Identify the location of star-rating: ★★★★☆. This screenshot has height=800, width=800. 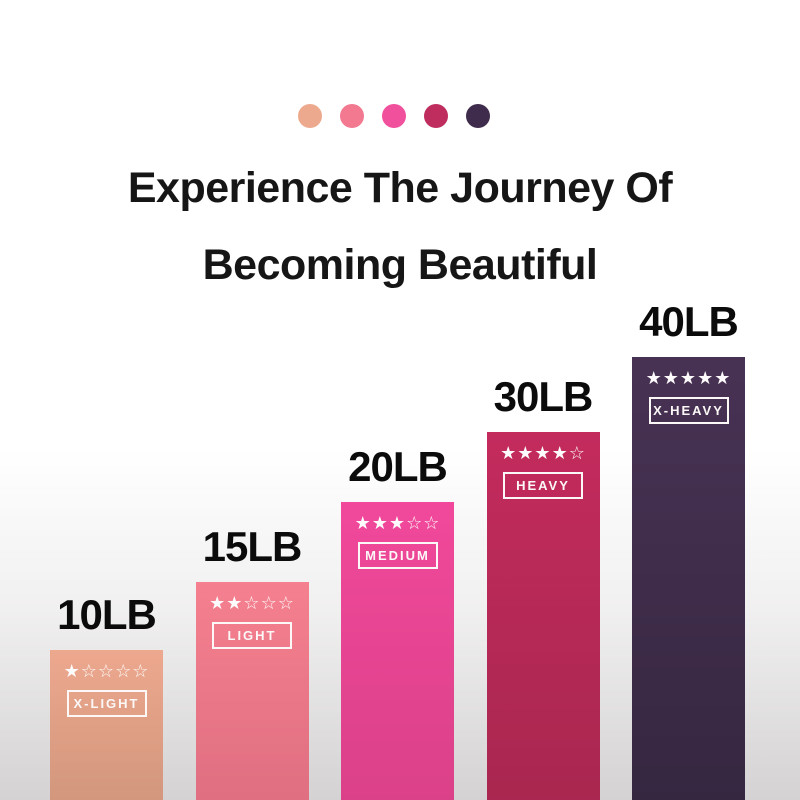
(543, 453).